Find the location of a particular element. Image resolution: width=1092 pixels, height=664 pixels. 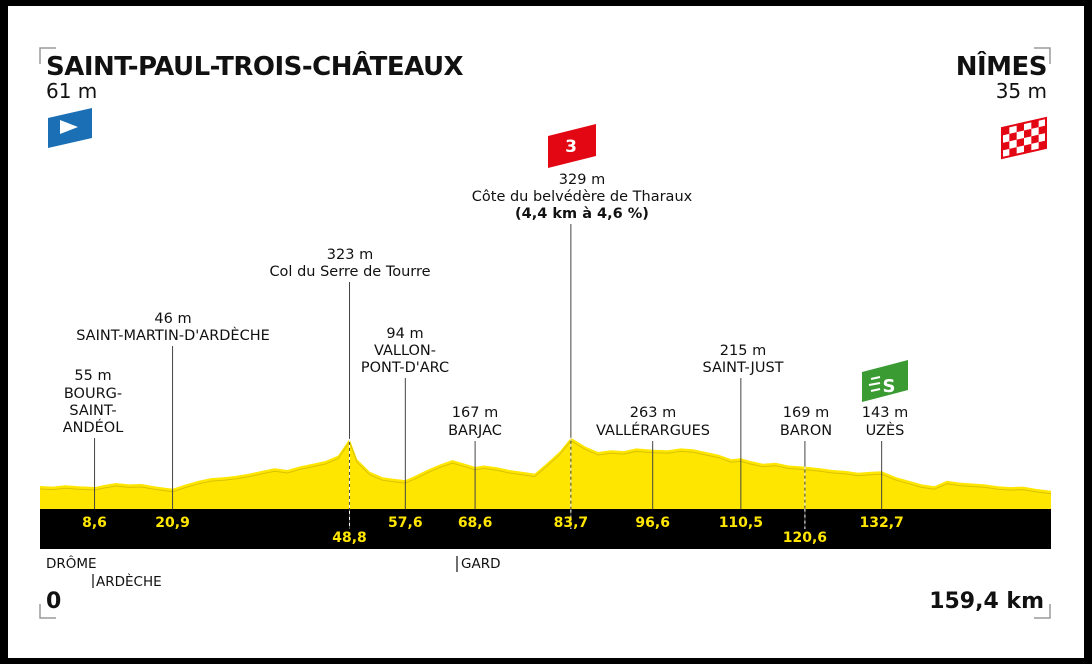

point-name: UZÈS is located at coordinates (885, 430).